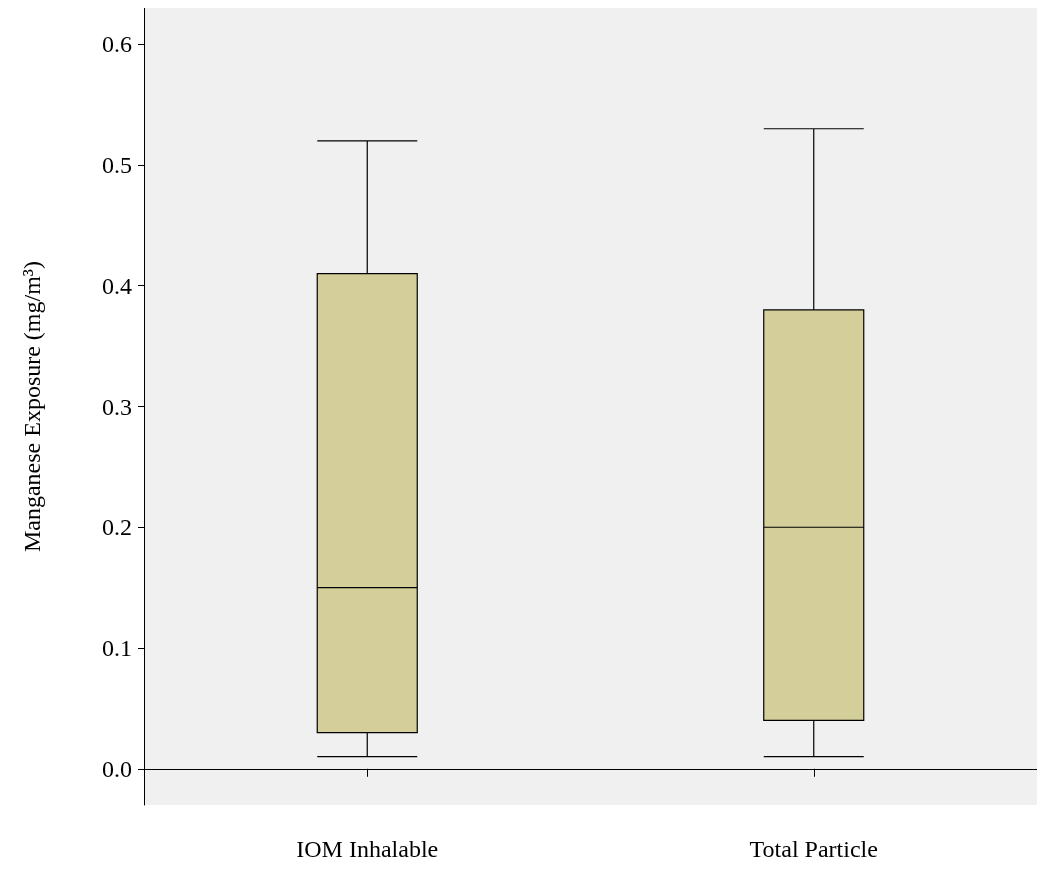 This screenshot has height=875, width=1045. What do you see at coordinates (813, 849) in the screenshot?
I see `x-tick-label: Total Particle` at bounding box center [813, 849].